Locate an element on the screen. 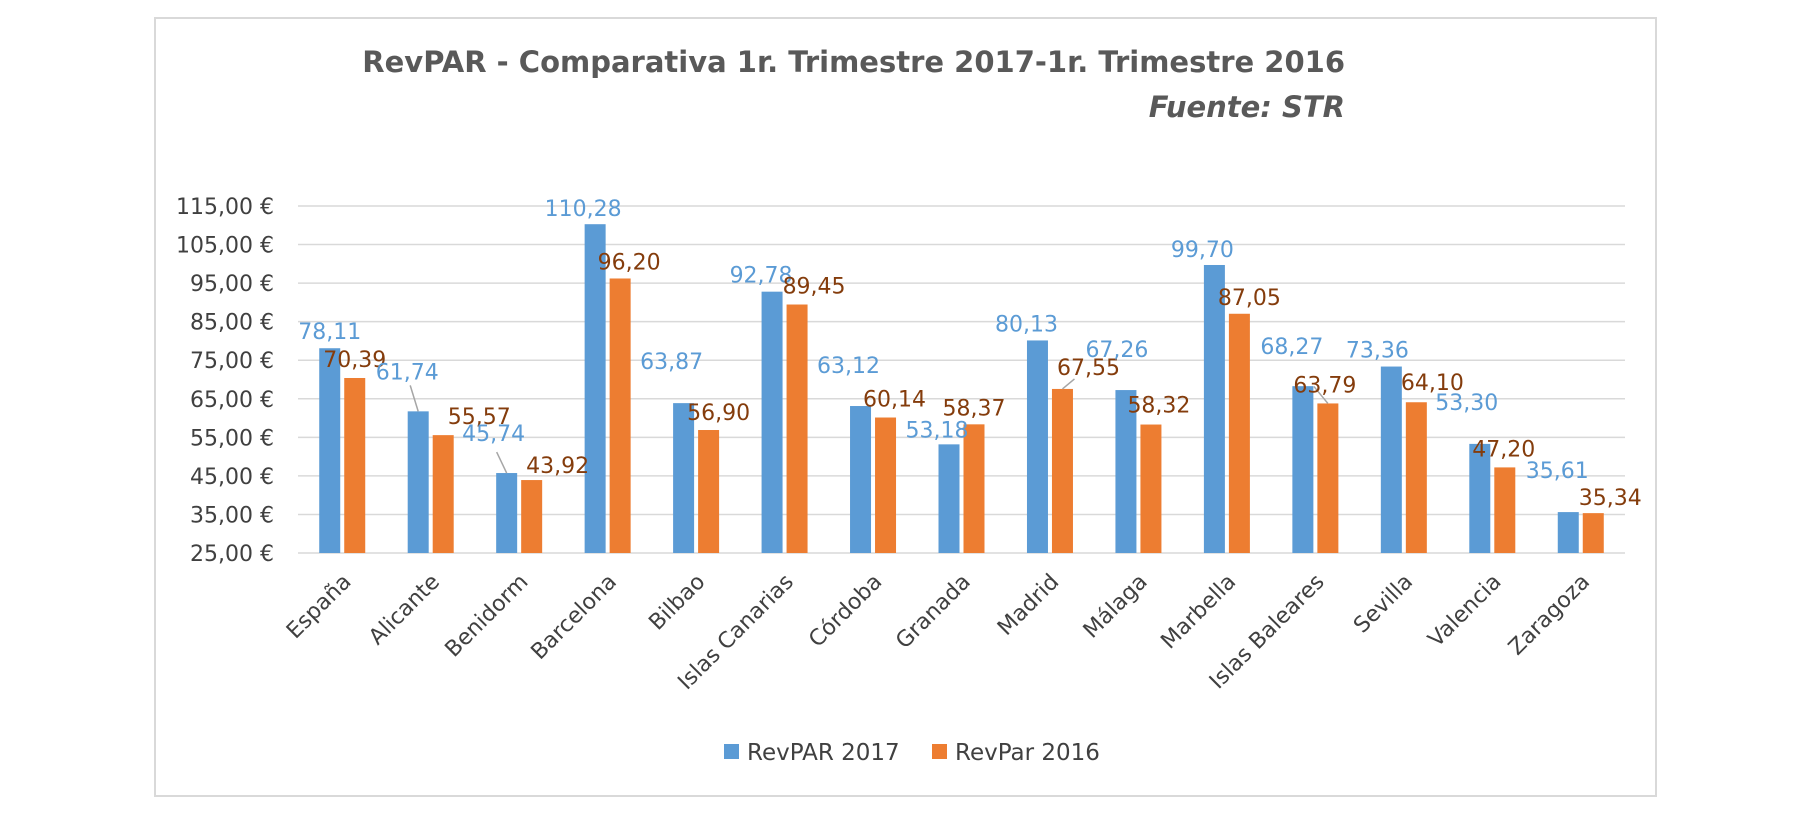  category-label: Sevilla is located at coordinates (1383, 604).